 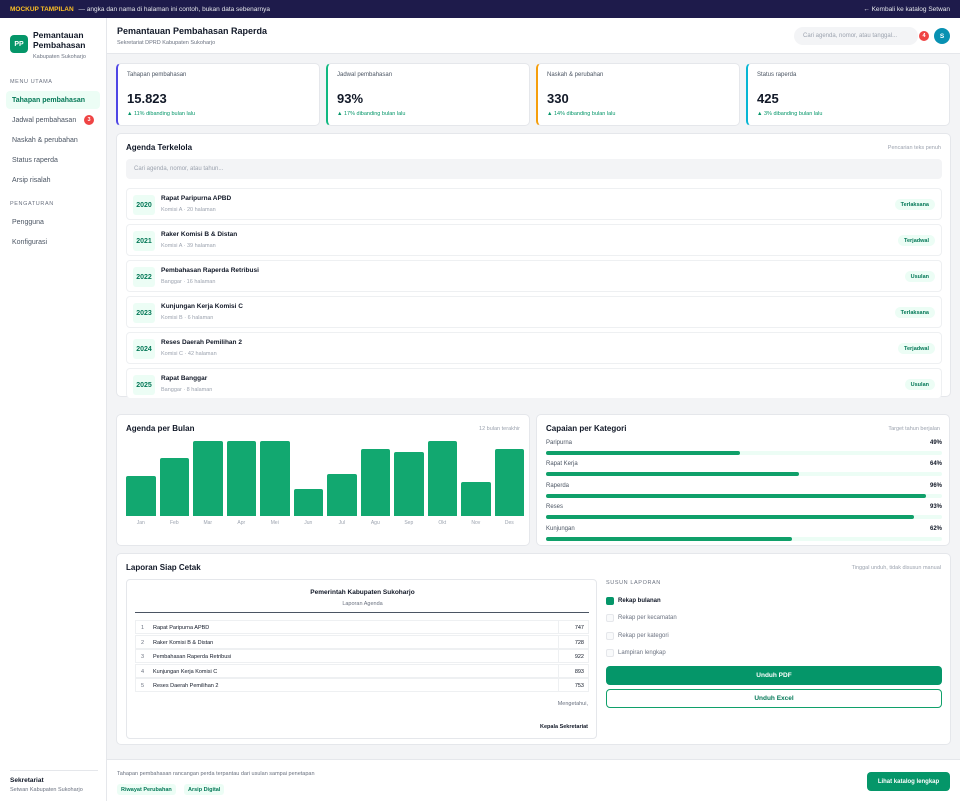 What do you see at coordinates (647, 618) in the screenshot?
I see `option-label: Rekap per kecamatan` at bounding box center [647, 618].